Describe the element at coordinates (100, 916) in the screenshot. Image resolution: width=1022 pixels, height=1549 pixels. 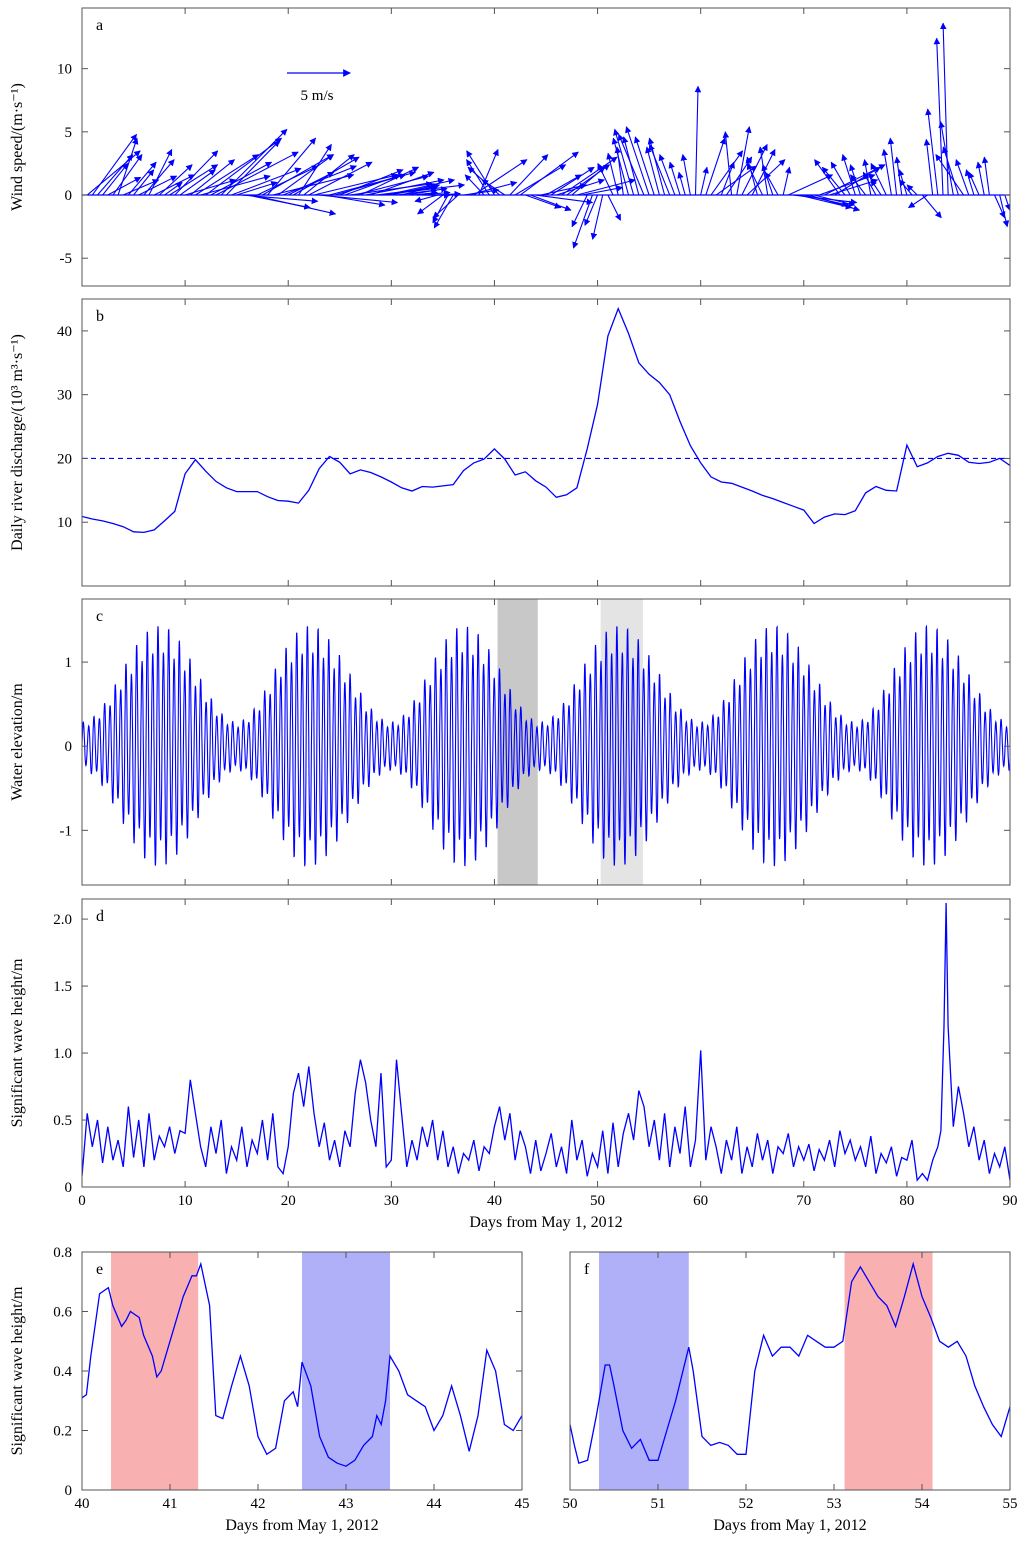
I see `panel-label-d: d` at that location.